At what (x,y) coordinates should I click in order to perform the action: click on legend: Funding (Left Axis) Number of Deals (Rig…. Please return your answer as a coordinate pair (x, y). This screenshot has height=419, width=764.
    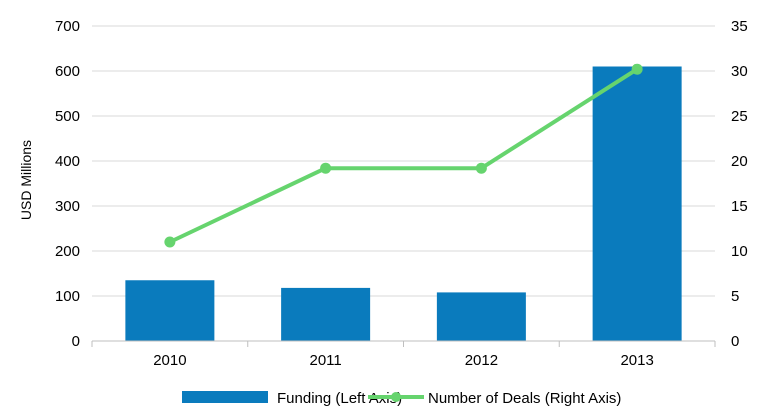
    Looking at the image, I should click on (401, 398).